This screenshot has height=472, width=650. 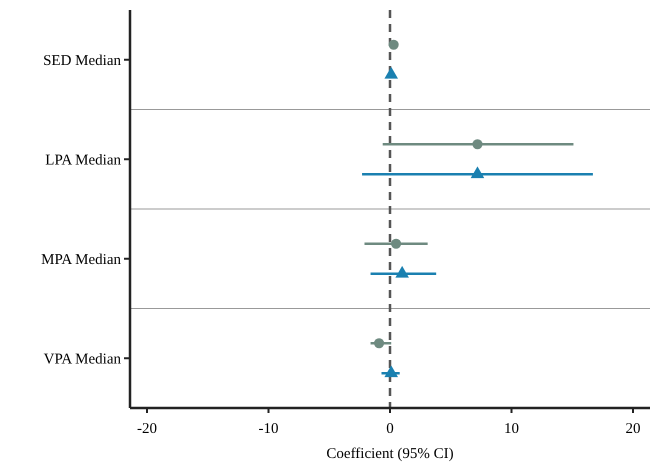 What do you see at coordinates (82, 61) in the screenshot?
I see `y-tick-label: SED Median` at bounding box center [82, 61].